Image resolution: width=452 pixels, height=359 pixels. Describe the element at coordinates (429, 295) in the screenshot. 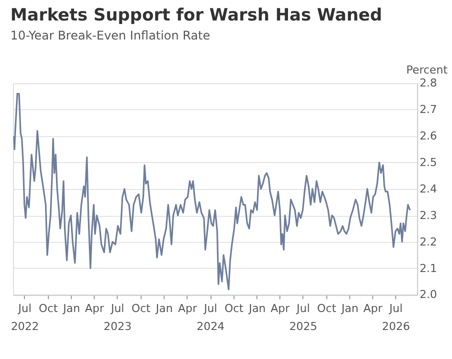

I see `y-tick-label: 2.0` at that location.